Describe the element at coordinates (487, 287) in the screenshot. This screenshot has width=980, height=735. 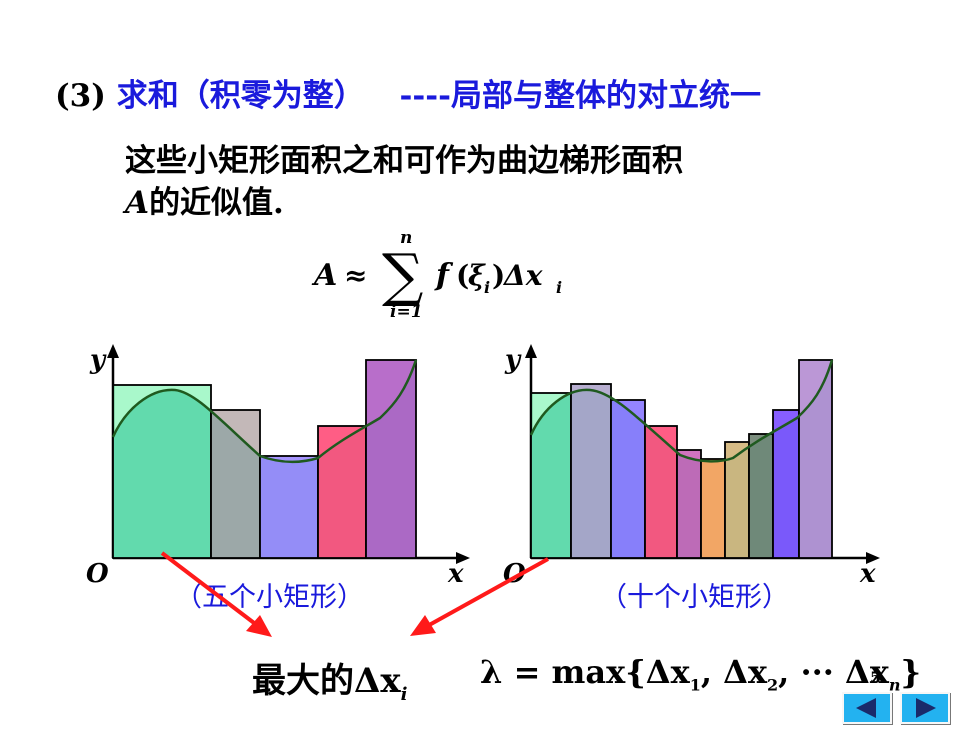
I see `formula-xi-sub: i` at that location.